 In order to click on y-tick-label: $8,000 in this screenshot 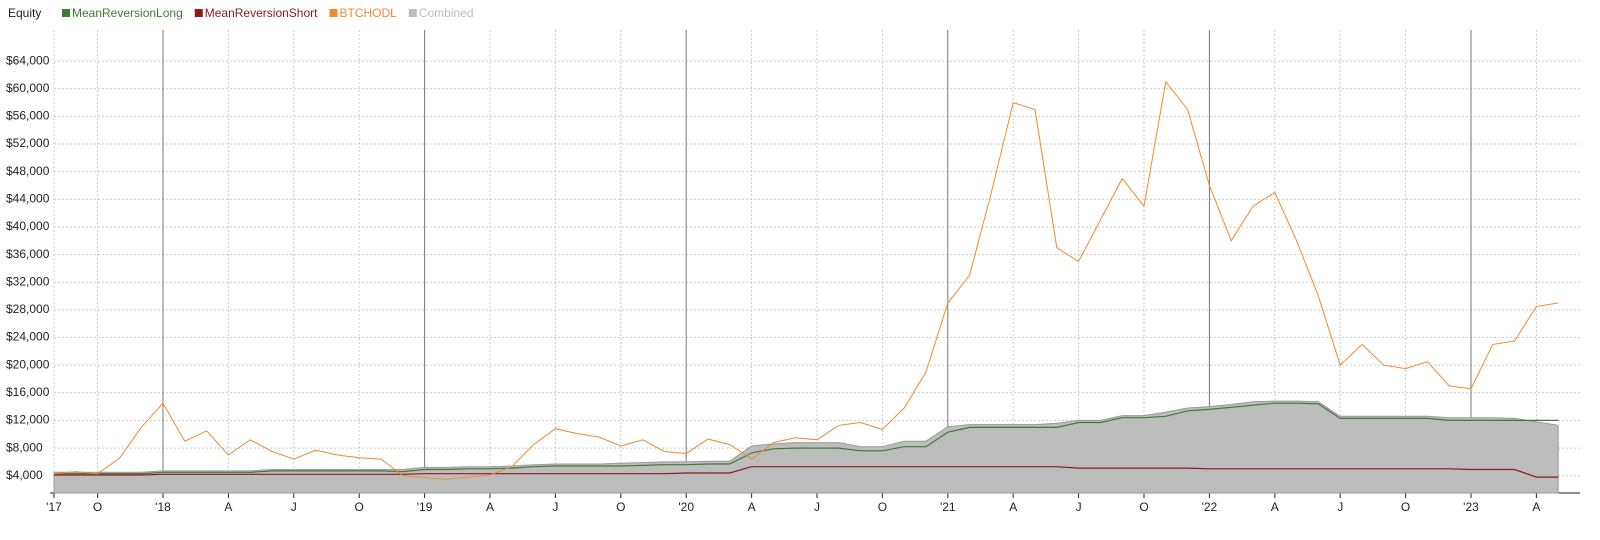, I will do `click(24, 447)`.